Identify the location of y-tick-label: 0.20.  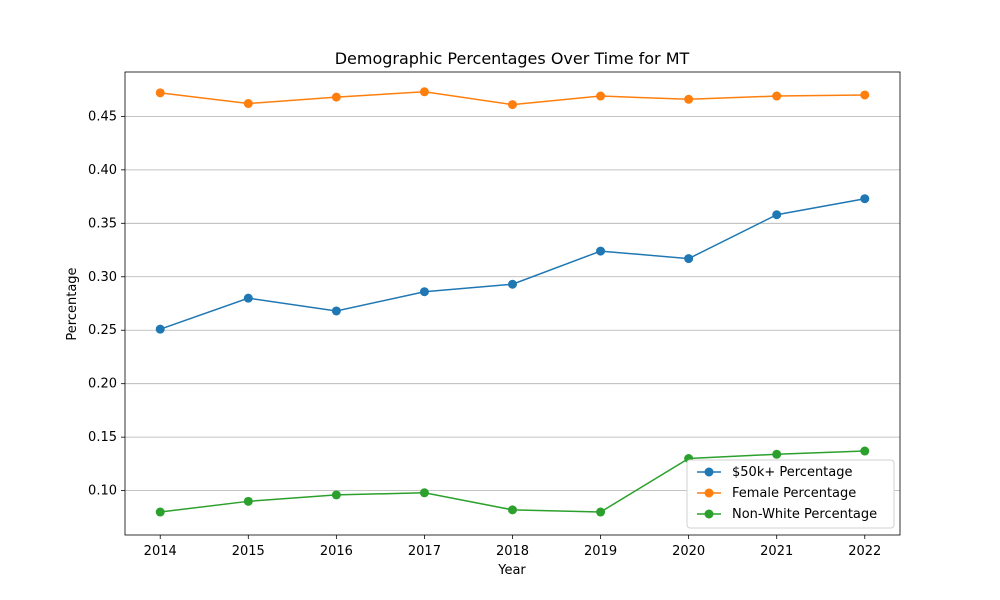
(102, 384).